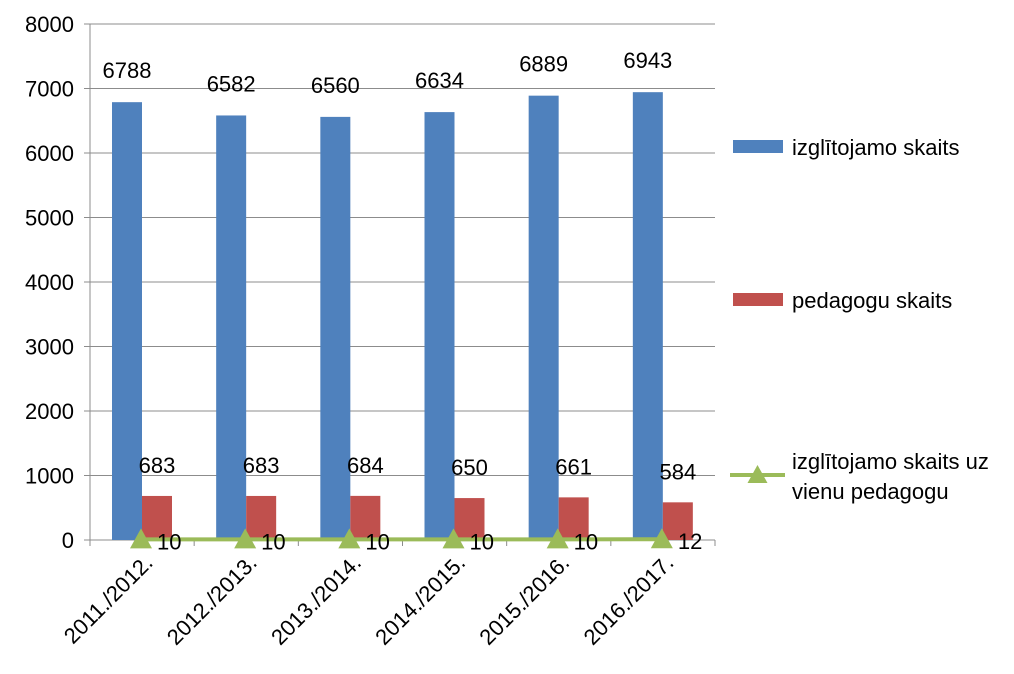 Image resolution: width=1014 pixels, height=674 pixels. What do you see at coordinates (629, 600) in the screenshot?
I see `x-tick-label: 2016./2017.` at bounding box center [629, 600].